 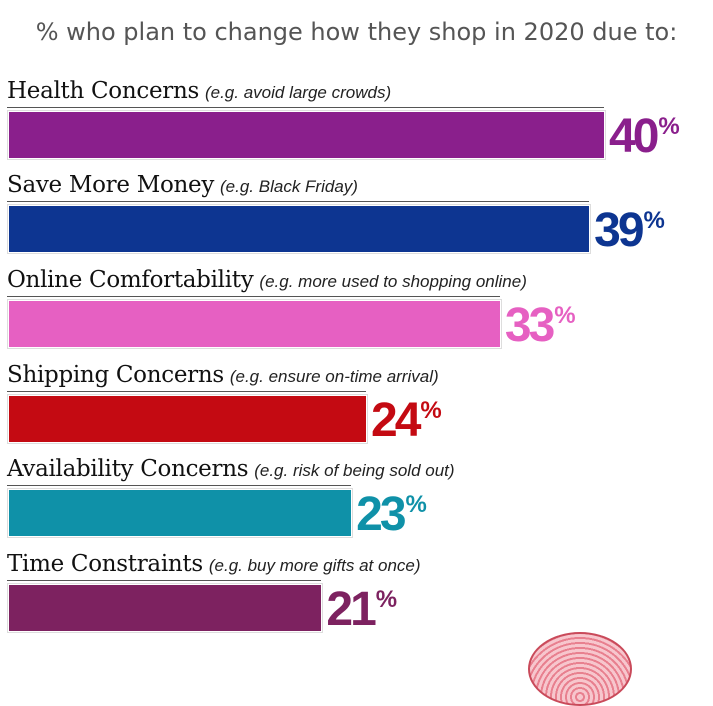 I want to click on category-example: (e.g. risk of being sold out), so click(x=354, y=470).